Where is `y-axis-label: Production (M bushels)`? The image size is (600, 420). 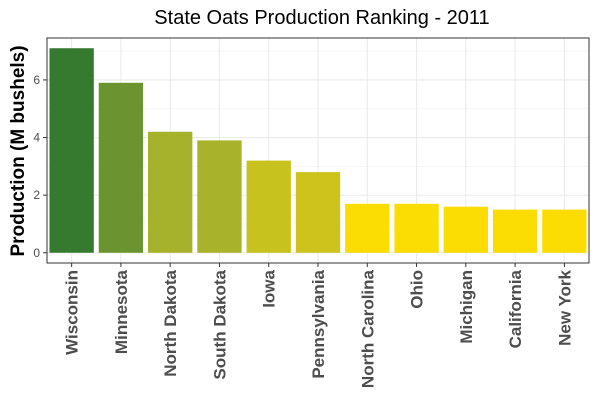
y-axis-label: Production (M bushels) is located at coordinates (18, 150).